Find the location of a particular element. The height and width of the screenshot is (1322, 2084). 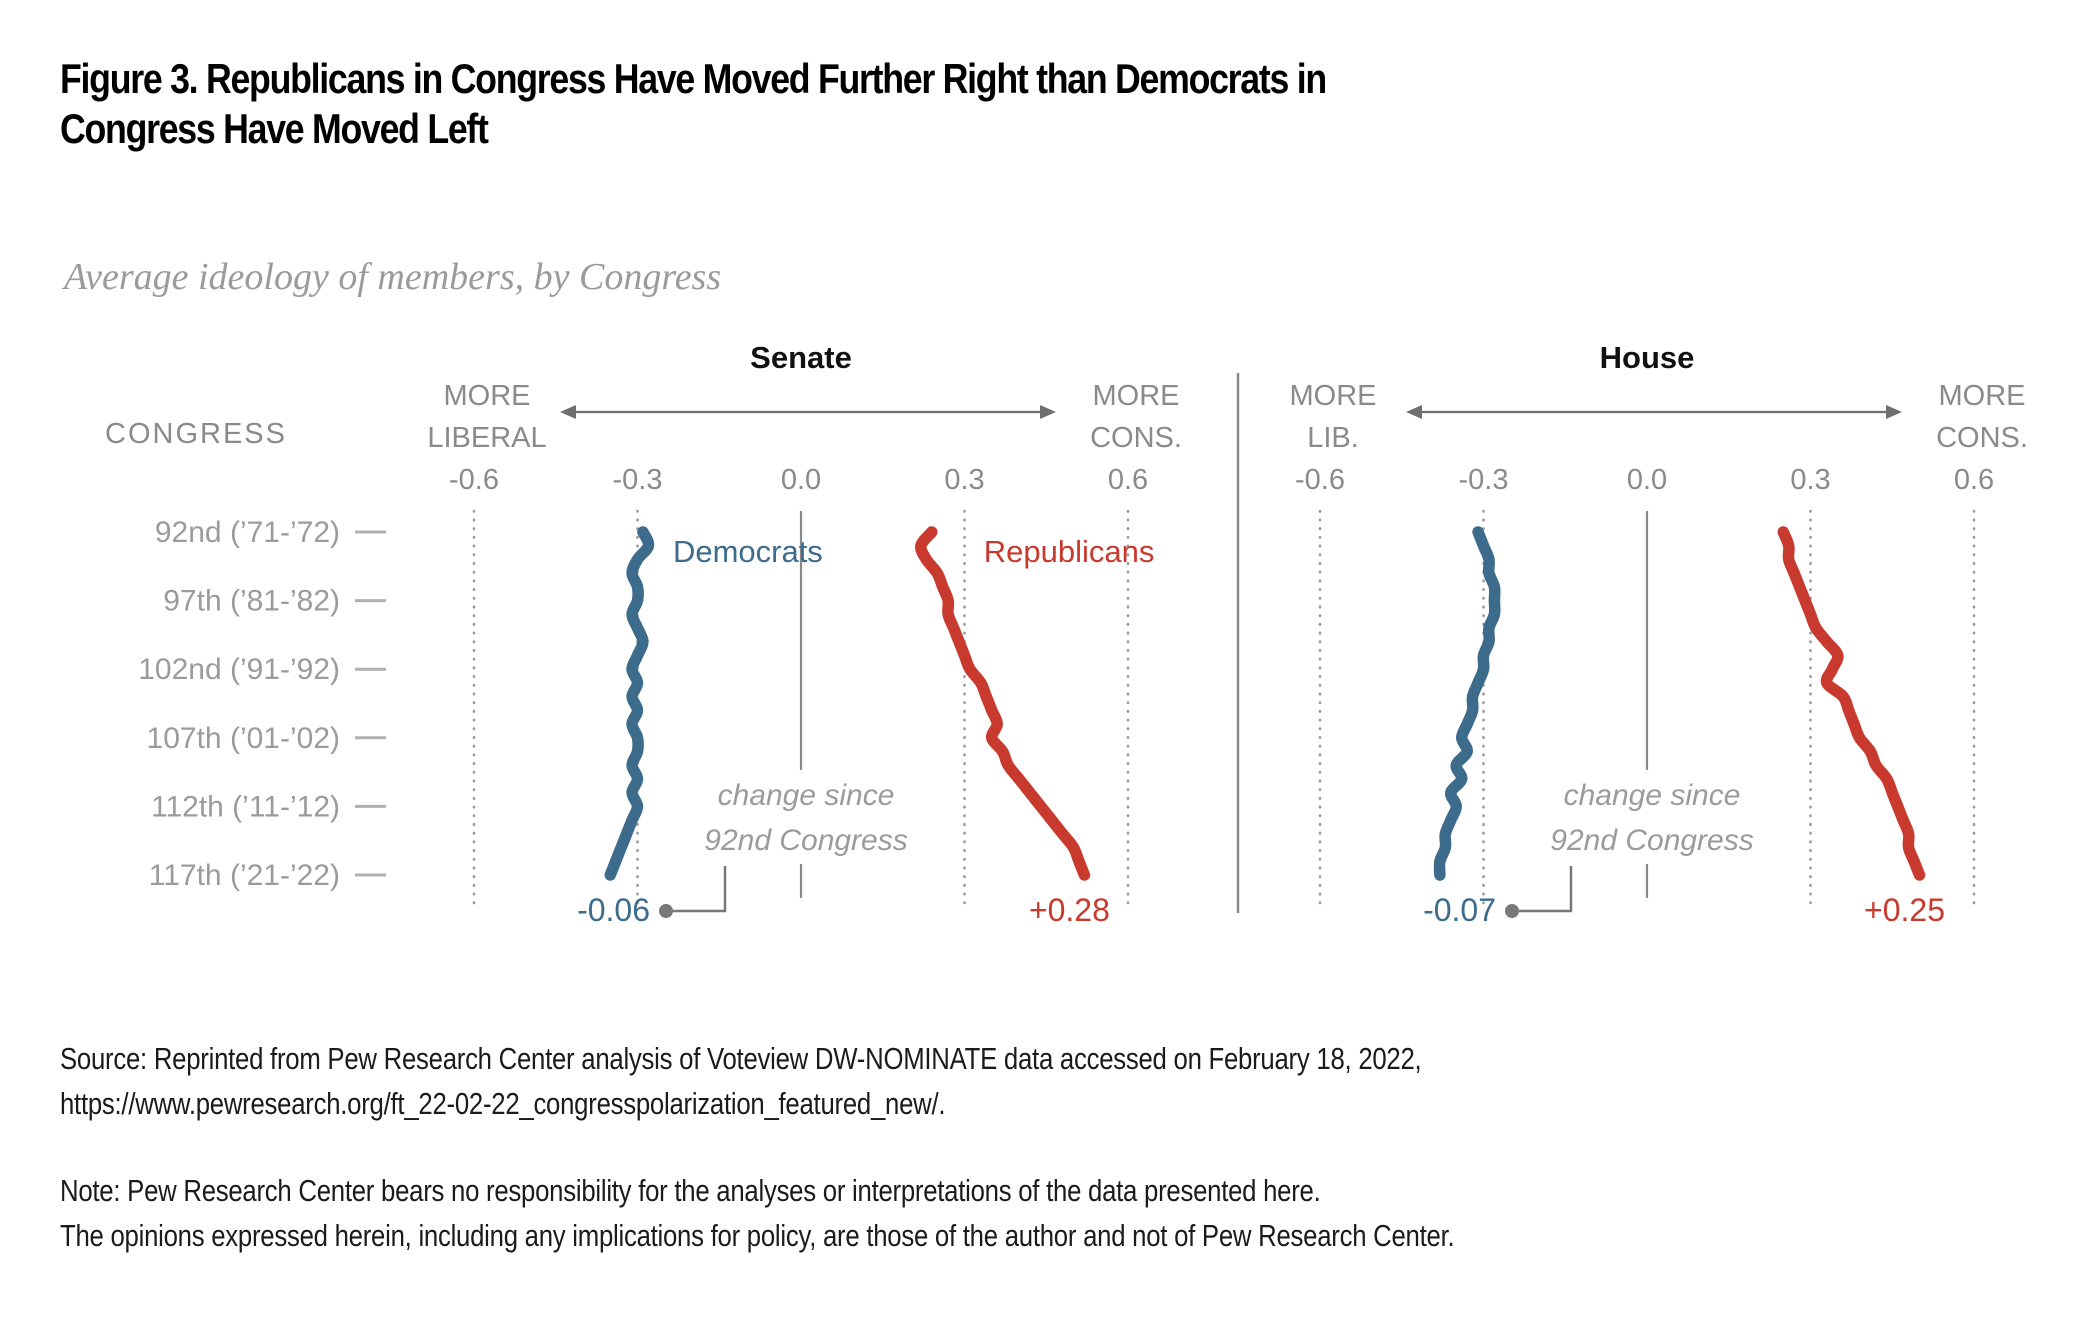

congress-row-label: 92nd (’71-’72) is located at coordinates (247, 532).